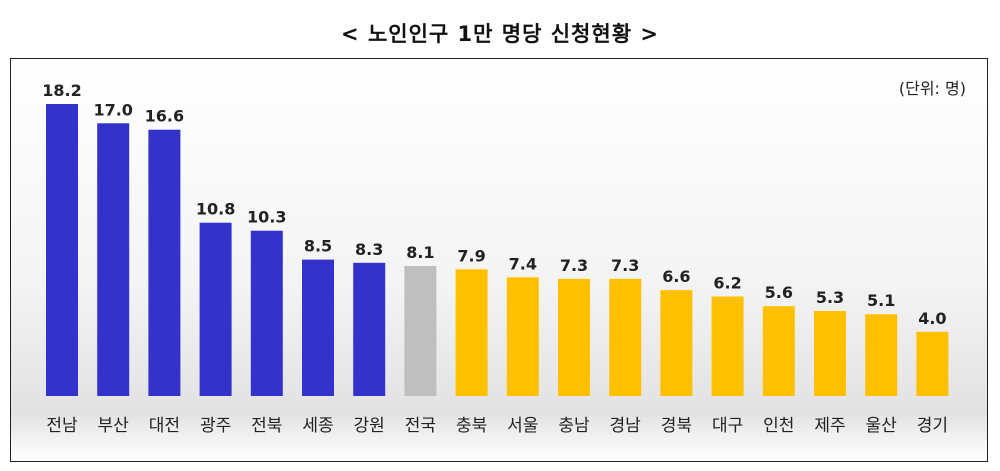 This screenshot has width=1000, height=471. I want to click on value-label: 8.1, so click(420, 252).